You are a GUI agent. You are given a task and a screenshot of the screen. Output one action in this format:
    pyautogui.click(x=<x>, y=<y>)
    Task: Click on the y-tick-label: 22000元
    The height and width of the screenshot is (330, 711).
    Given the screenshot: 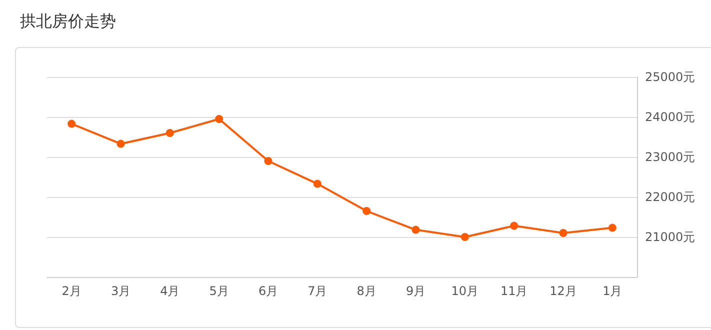 What is the action you would take?
    pyautogui.click(x=670, y=197)
    